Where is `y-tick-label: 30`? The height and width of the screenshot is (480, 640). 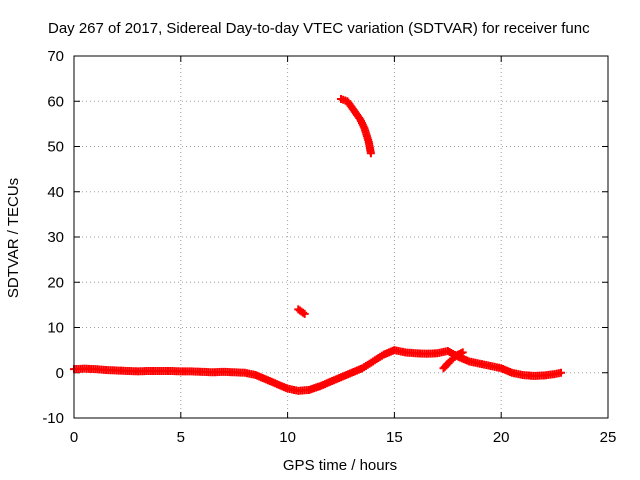 y-tick-label: 30 is located at coordinates (55, 237).